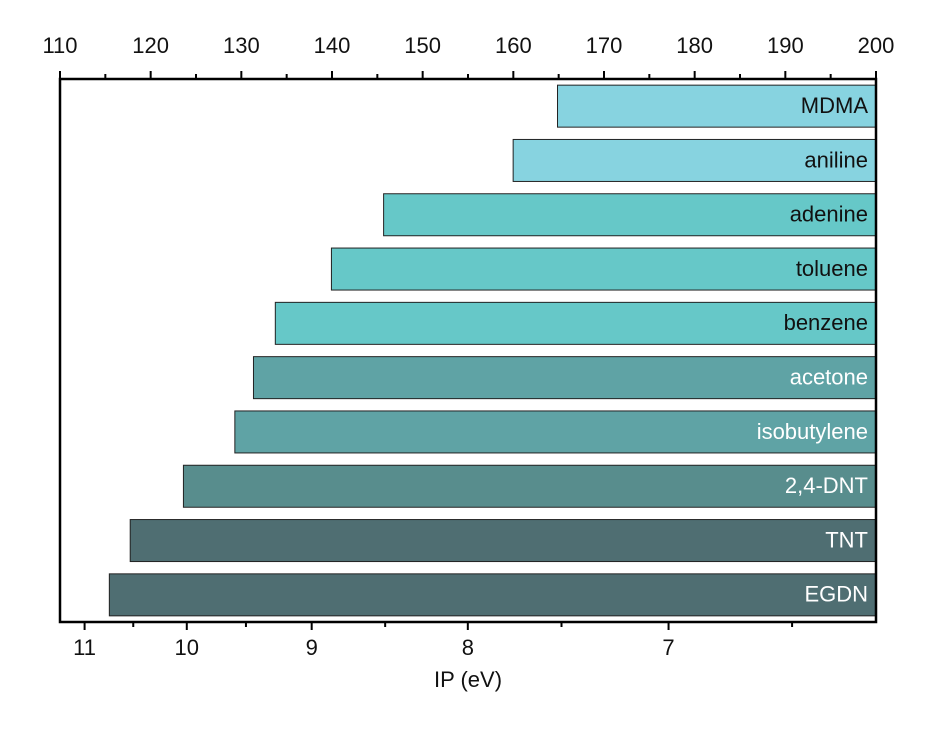  I want to click on bar-label: adenine, so click(829, 214).